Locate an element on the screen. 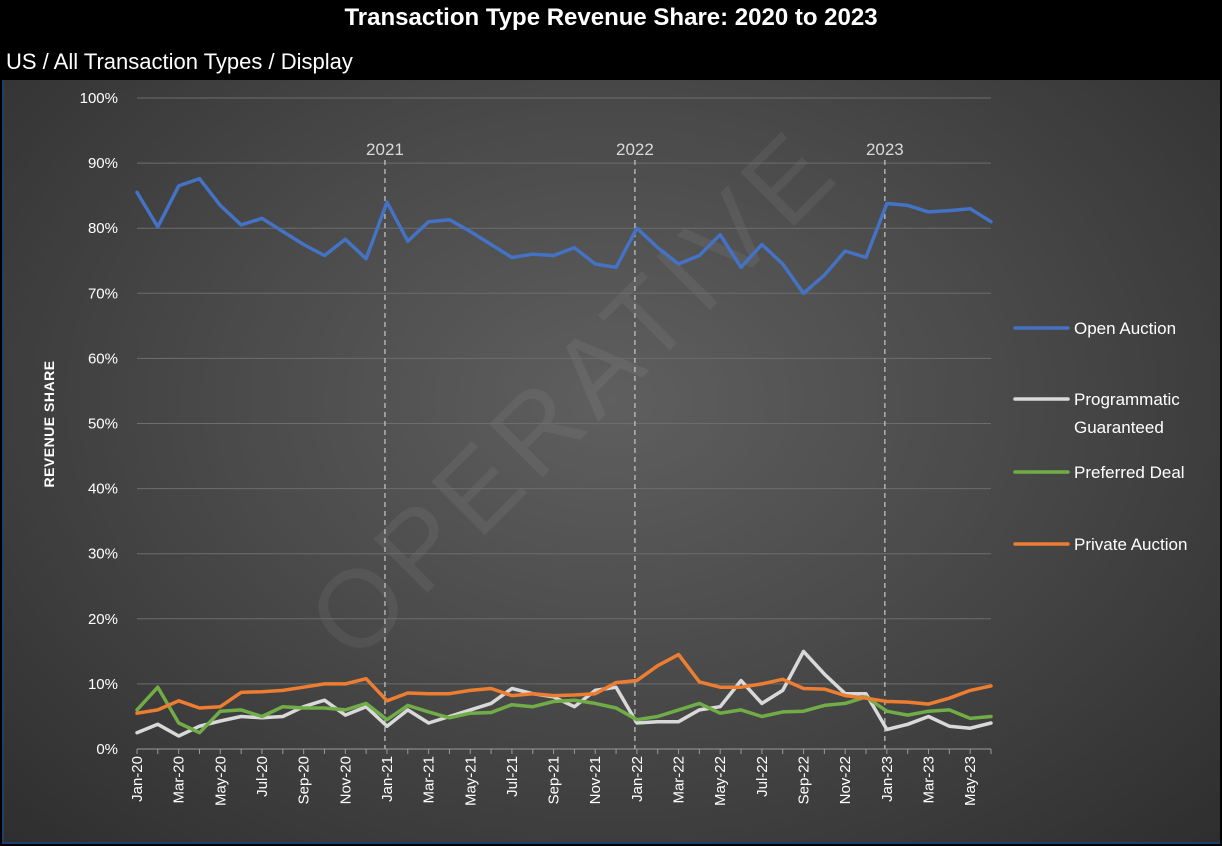  chart-subtitle: US / All Transaction Types / Display is located at coordinates (179, 61).